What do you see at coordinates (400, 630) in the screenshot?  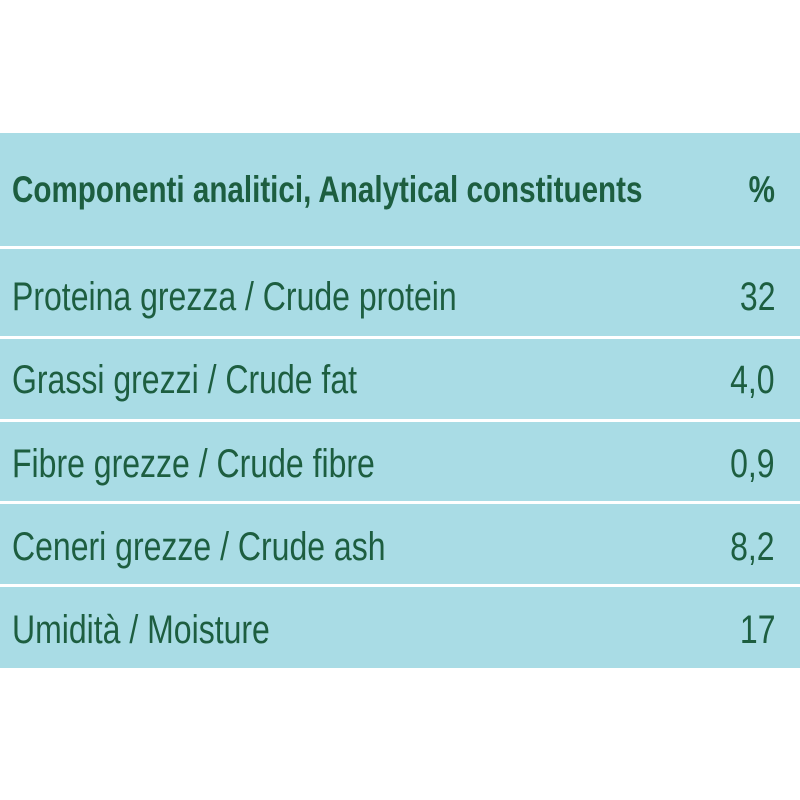 I see `table-row: Umidità / Moisture 17` at bounding box center [400, 630].